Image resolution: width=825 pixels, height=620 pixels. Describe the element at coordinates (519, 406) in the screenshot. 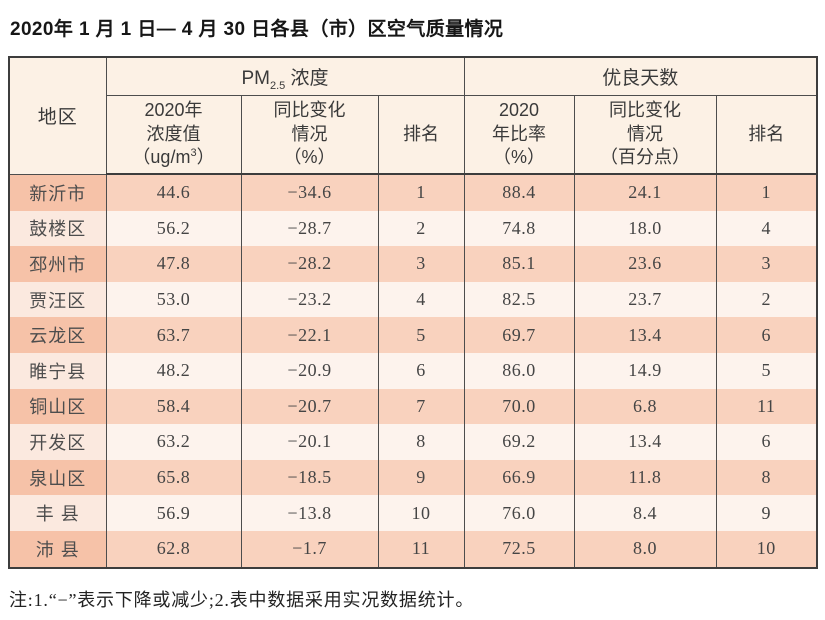

I see `good-rate-cell: 70.0` at that location.